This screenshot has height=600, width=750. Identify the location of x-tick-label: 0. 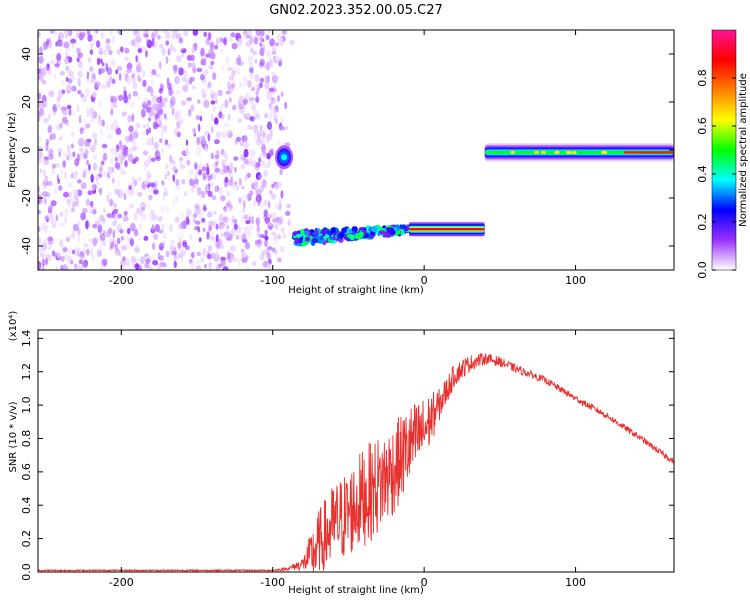
(424, 280).